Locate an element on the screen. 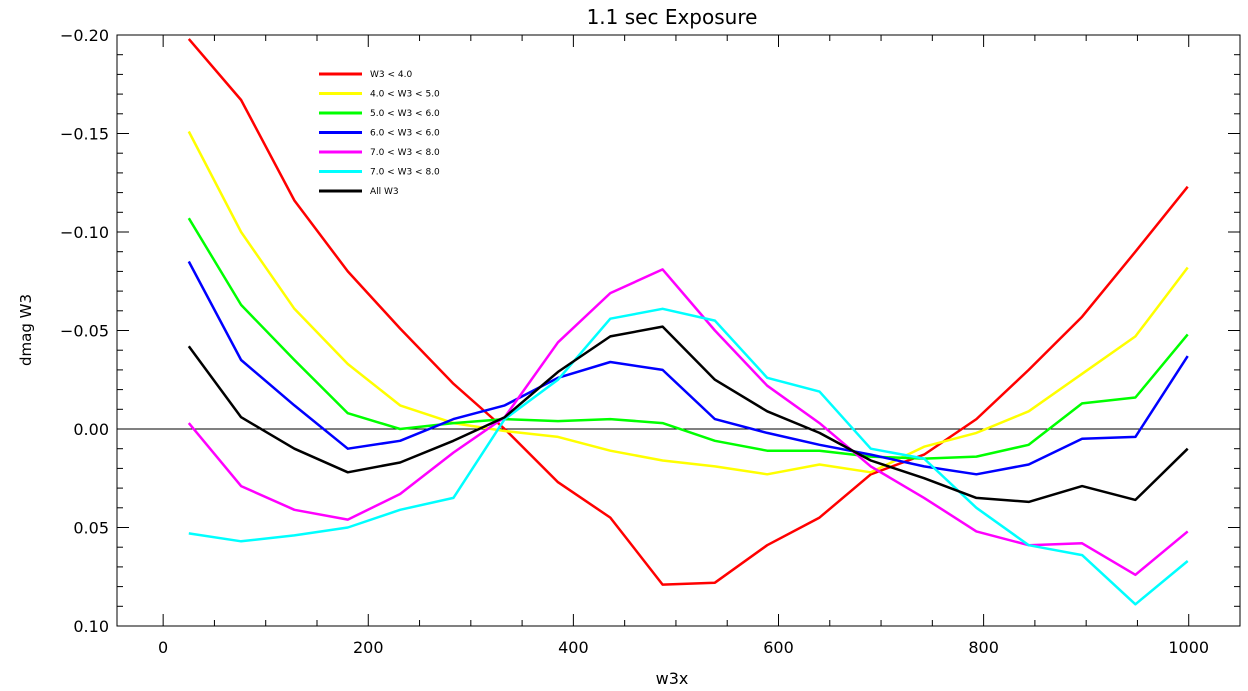 The image size is (1248, 691). legend-label-5: 7.0 < W3 < 8.0 is located at coordinates (405, 153).